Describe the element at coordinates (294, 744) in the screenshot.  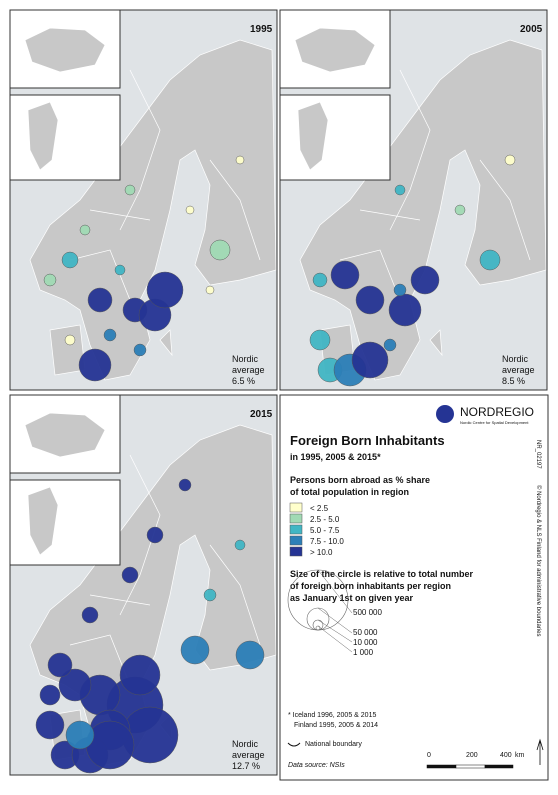
I see `boundary-symbol` at that location.